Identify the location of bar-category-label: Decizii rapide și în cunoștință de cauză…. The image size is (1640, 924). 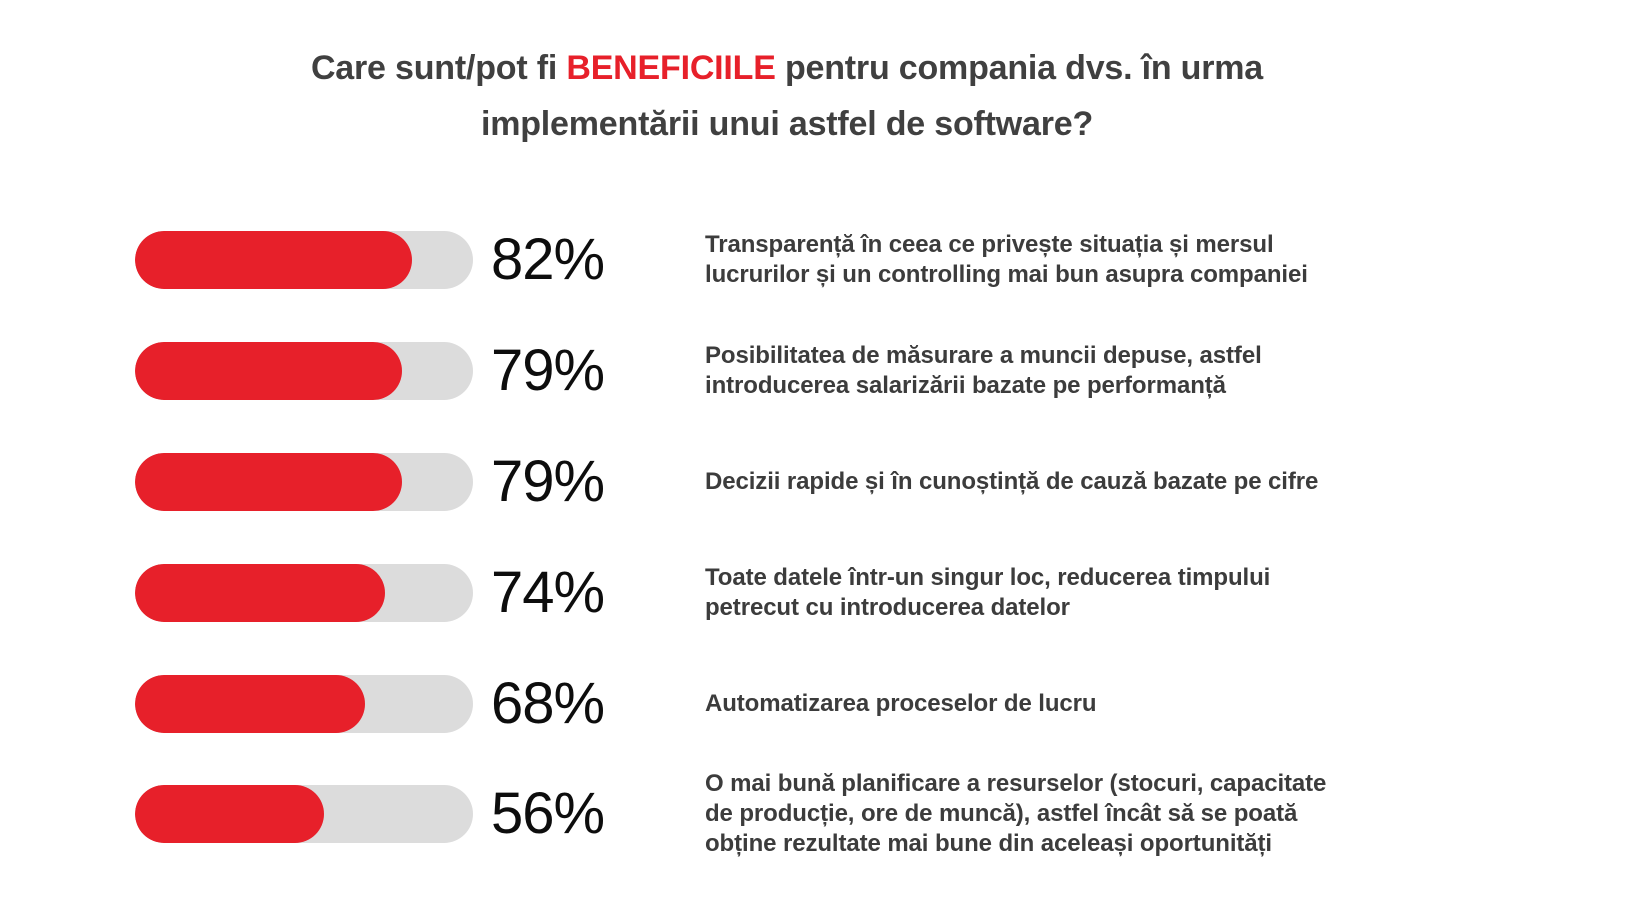
(1012, 481).